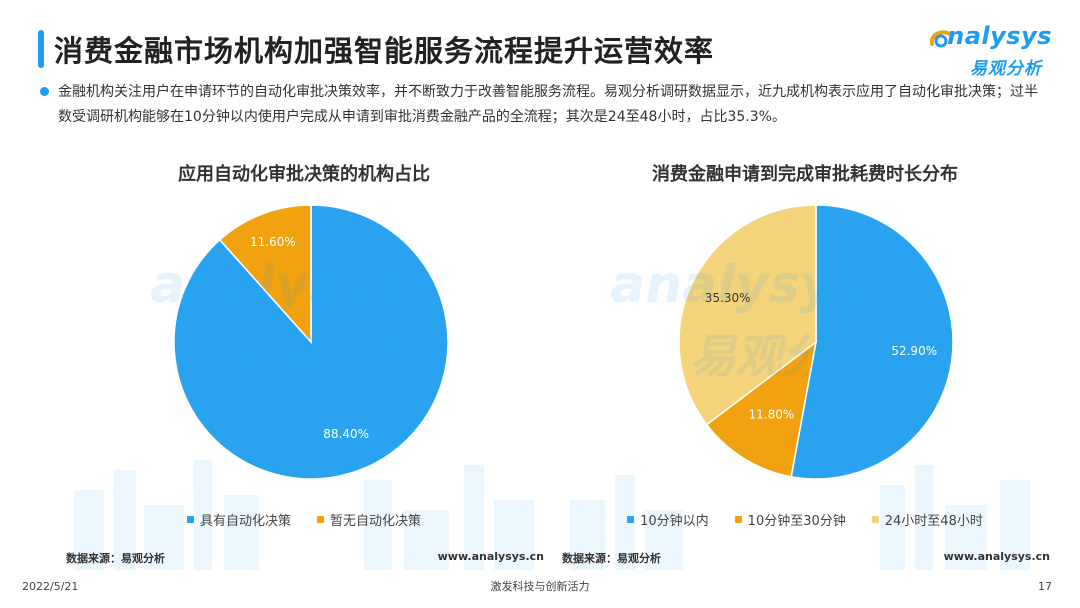 The height and width of the screenshot is (608, 1080). Describe the element at coordinates (346, 434) in the screenshot. I see `slice-value-label: 88.40%` at that location.